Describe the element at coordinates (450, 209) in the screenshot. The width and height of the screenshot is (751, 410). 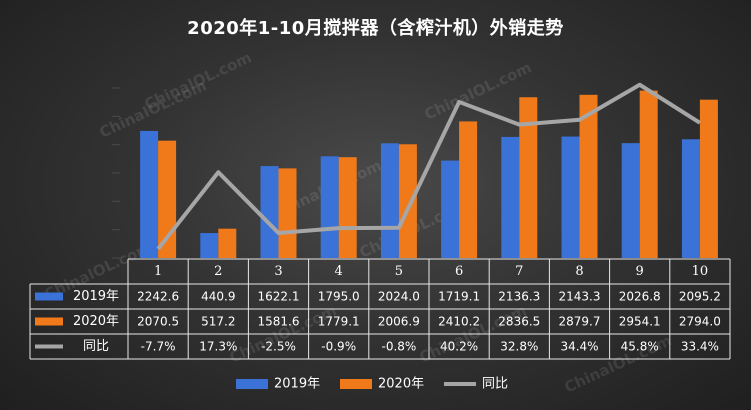
I see `bar-2019年-6` at that location.